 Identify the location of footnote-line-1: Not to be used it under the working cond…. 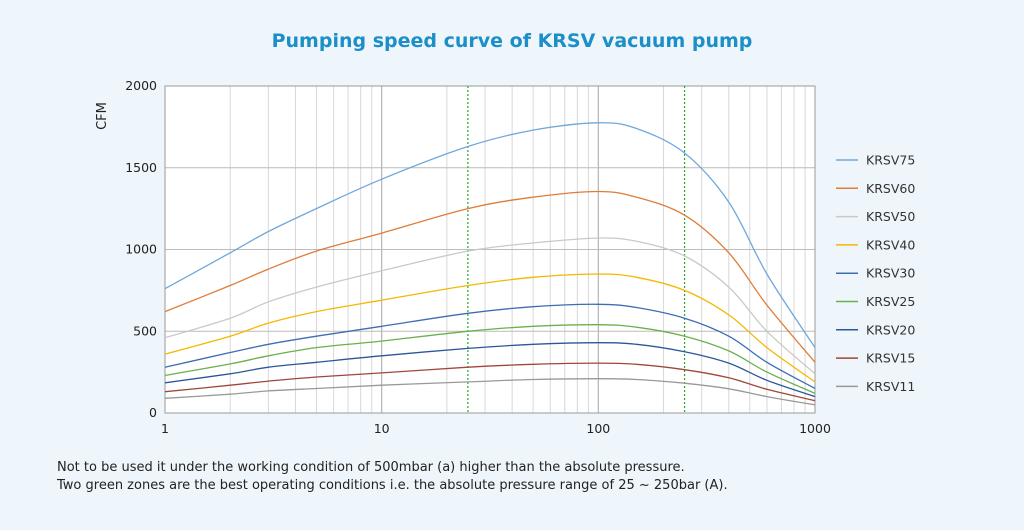
(371, 467).